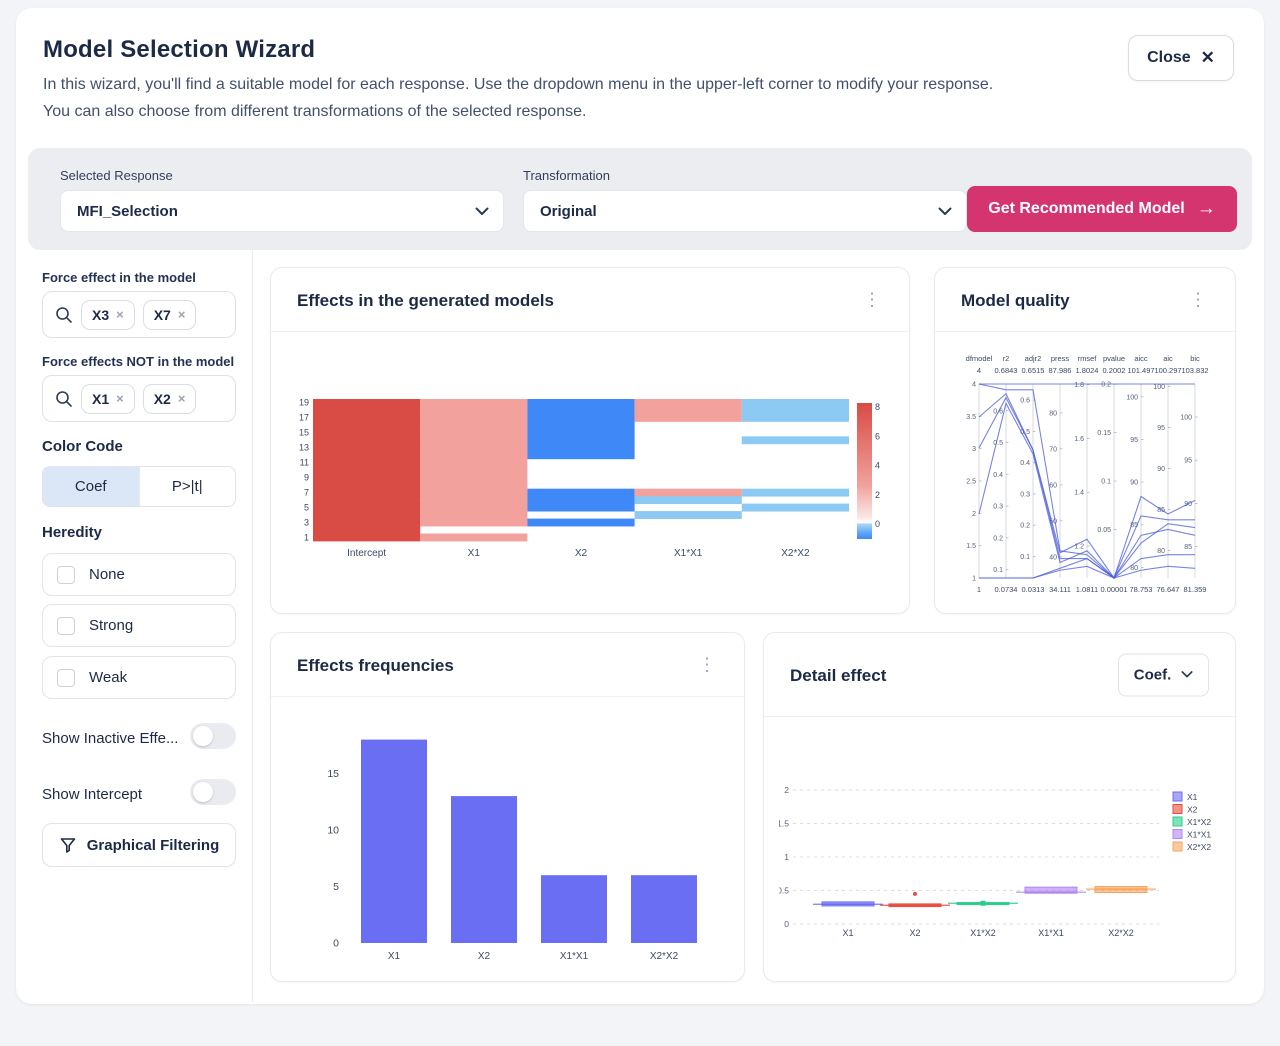 This screenshot has height=1046, width=1280. I want to click on effects-frequencies-title: Effects frequencies, so click(375, 665).